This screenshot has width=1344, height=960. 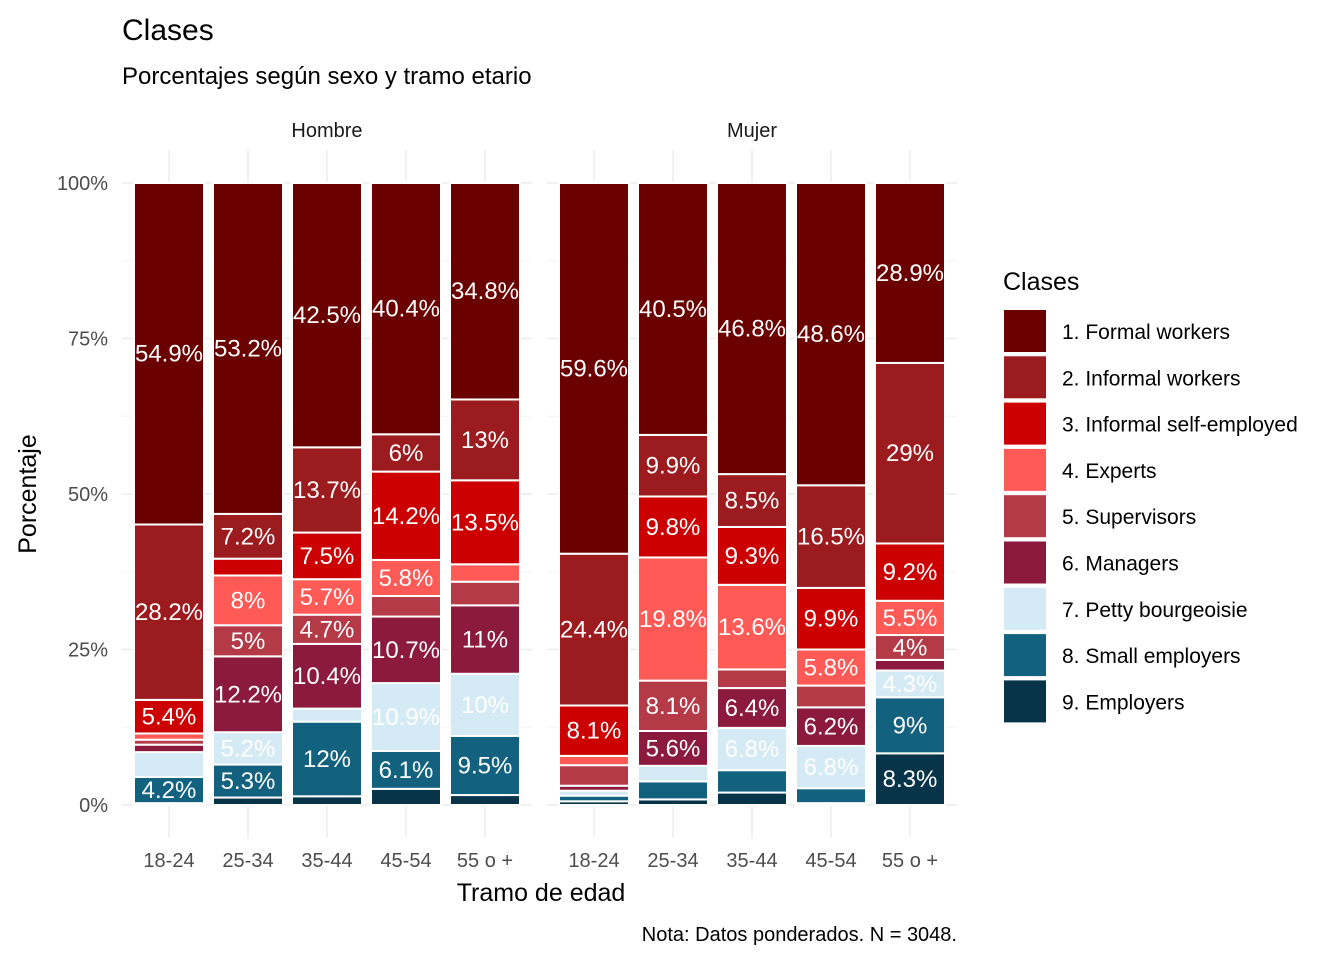 What do you see at coordinates (327, 76) in the screenshot?
I see `chart-subtitle: Porcentajes según sexo y tramo etario` at bounding box center [327, 76].